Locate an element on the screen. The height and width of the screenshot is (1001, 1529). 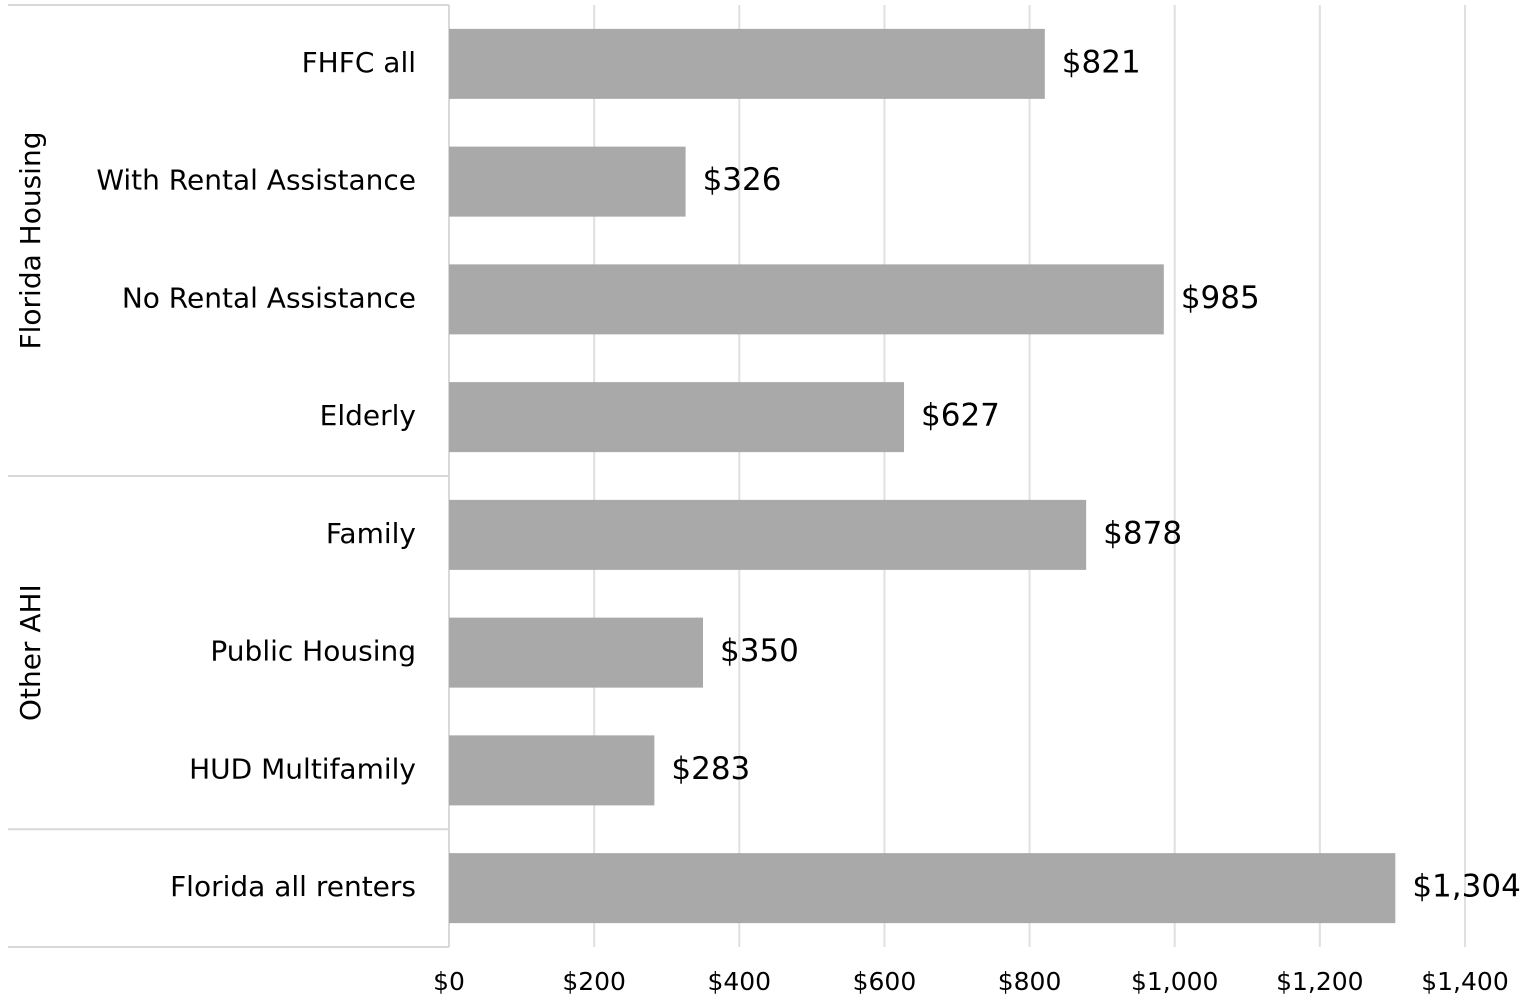
data-label: $350 is located at coordinates (759, 651).